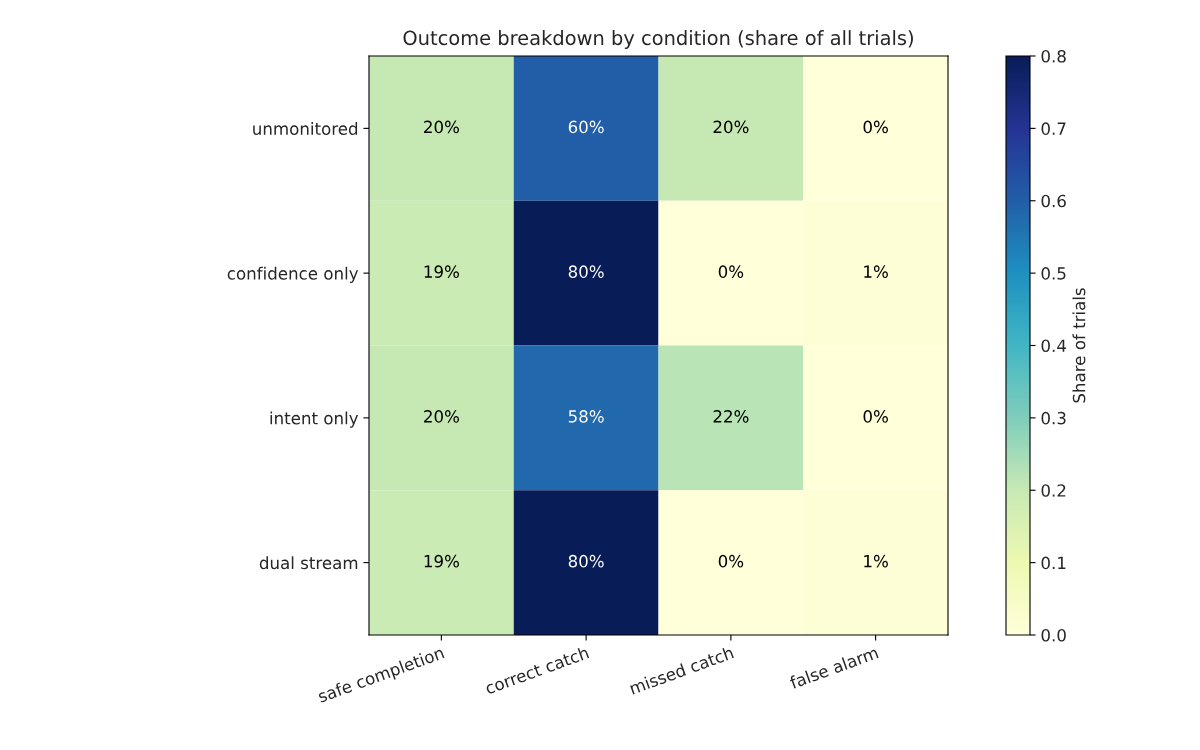 This screenshot has height=750, width=1200. Describe the element at coordinates (731, 416) in the screenshot. I see `data-label: 22%` at that location.